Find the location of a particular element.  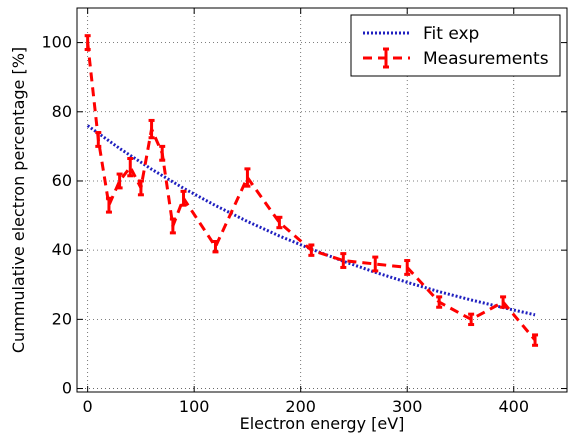

legend-measurements-swatch is located at coordinates (386, 58).